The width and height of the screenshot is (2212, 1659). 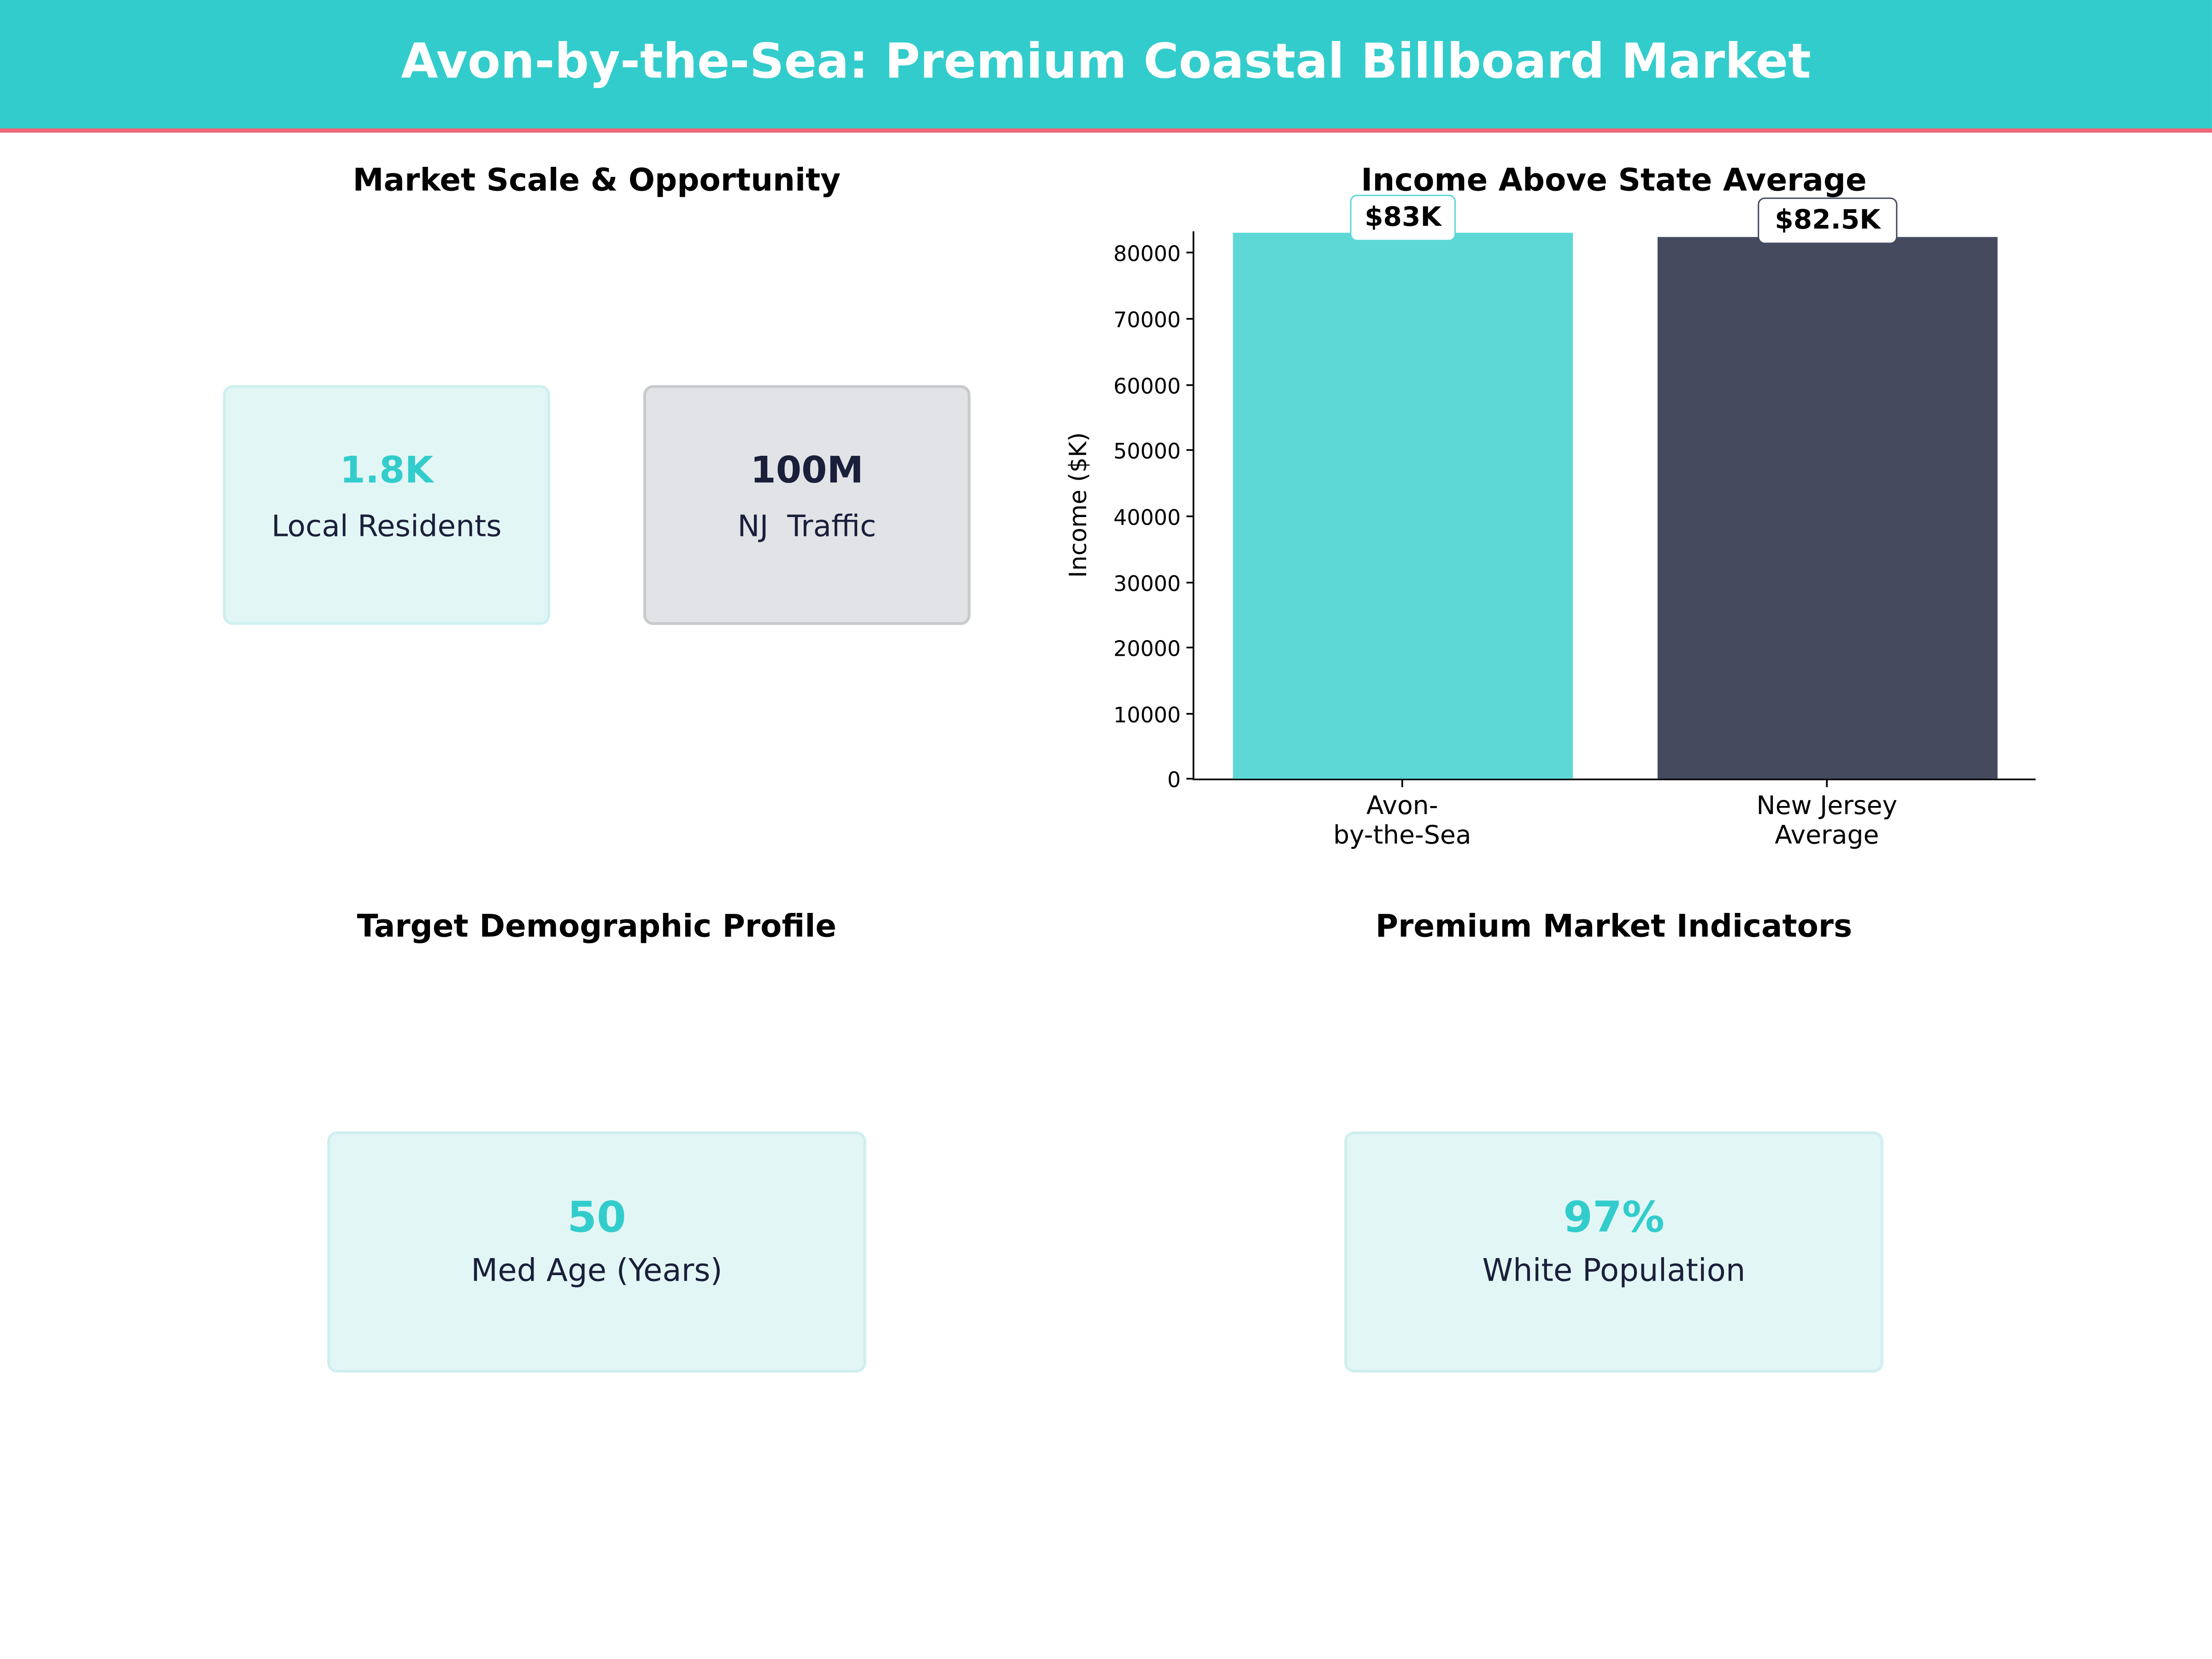 What do you see at coordinates (596, 1252) in the screenshot?
I see `kpi-card-median-age: 50 Med Age (Years)` at bounding box center [596, 1252].